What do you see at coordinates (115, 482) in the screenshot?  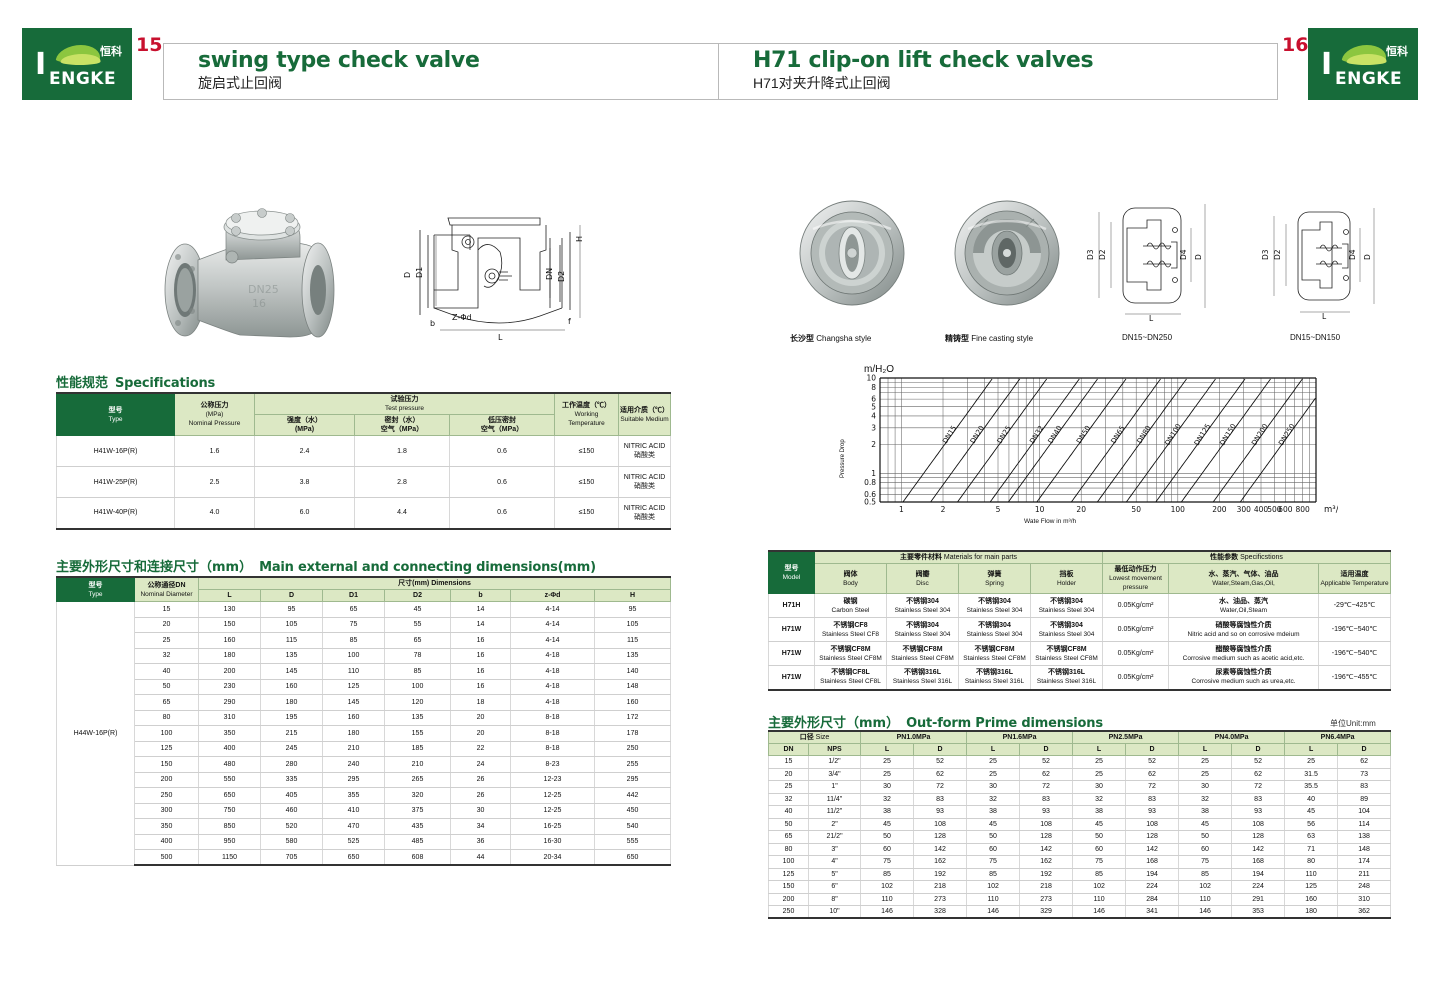 I see `spec-cell-type: H41W-25P(R)` at bounding box center [115, 482].